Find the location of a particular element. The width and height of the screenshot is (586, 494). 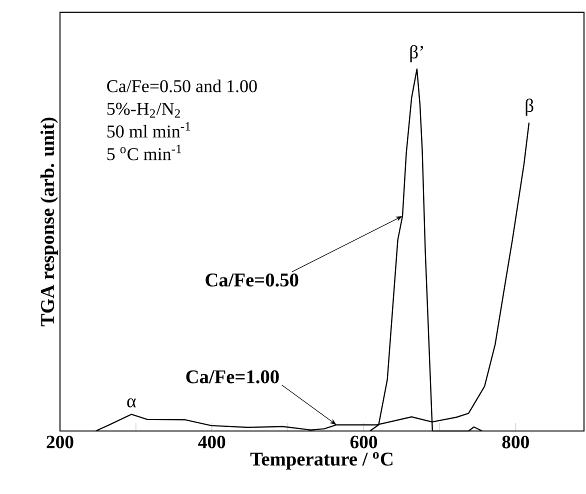

annotation: 50 ml min$^{-1}$ is located at coordinates (148, 130).